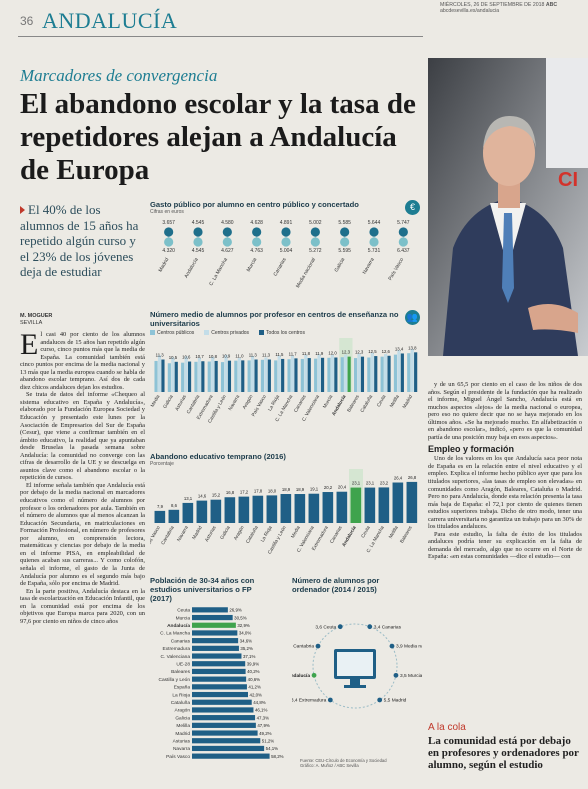 This screenshot has height=789, width=588. I want to click on category-label: Canarias, so click(300, 403).